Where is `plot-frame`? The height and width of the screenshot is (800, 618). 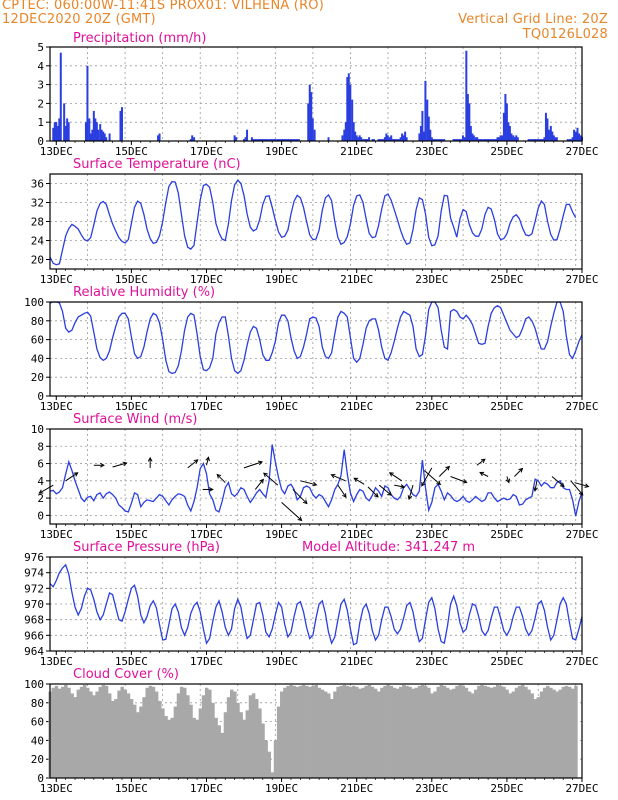 plot-frame is located at coordinates (316, 731).